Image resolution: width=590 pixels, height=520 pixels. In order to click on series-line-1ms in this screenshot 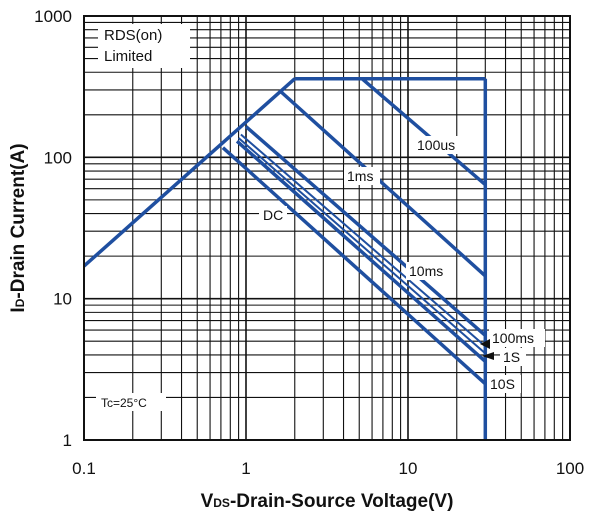, I will do `click(383, 184)`.